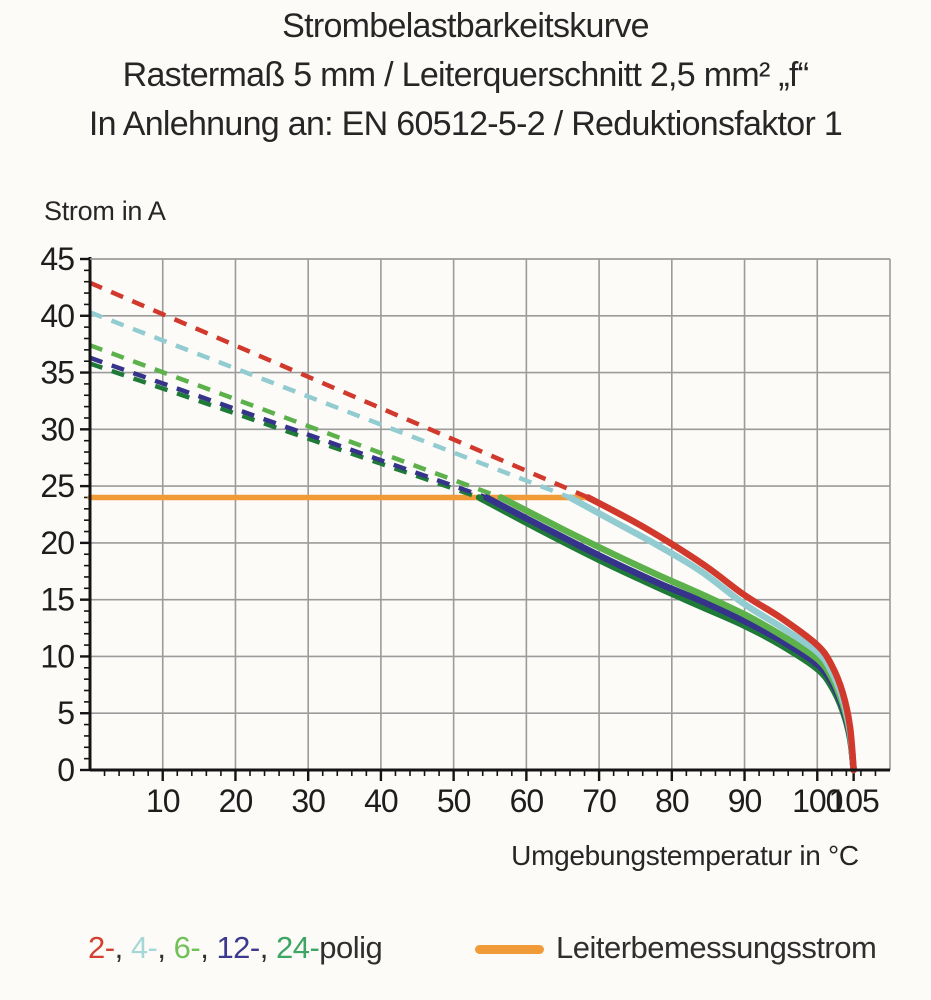 The width and height of the screenshot is (931, 1000). I want to click on x-tick-label: 40, so click(381, 801).